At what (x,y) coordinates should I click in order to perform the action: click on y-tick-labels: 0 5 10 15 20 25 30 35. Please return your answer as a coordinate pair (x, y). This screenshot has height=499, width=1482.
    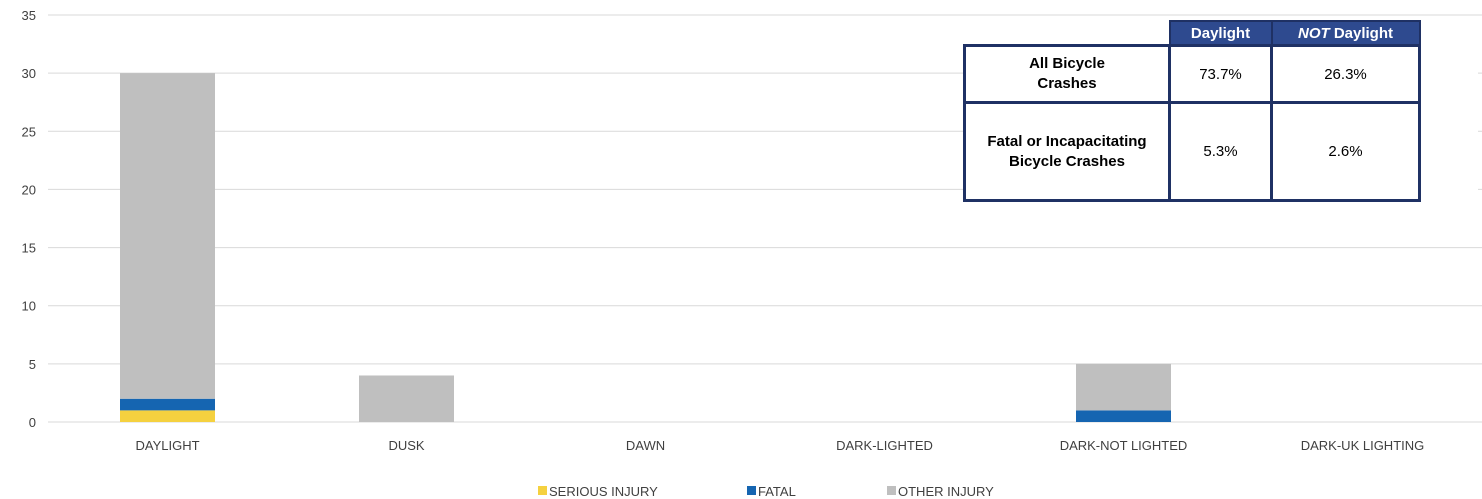
    Looking at the image, I should click on (29, 219).